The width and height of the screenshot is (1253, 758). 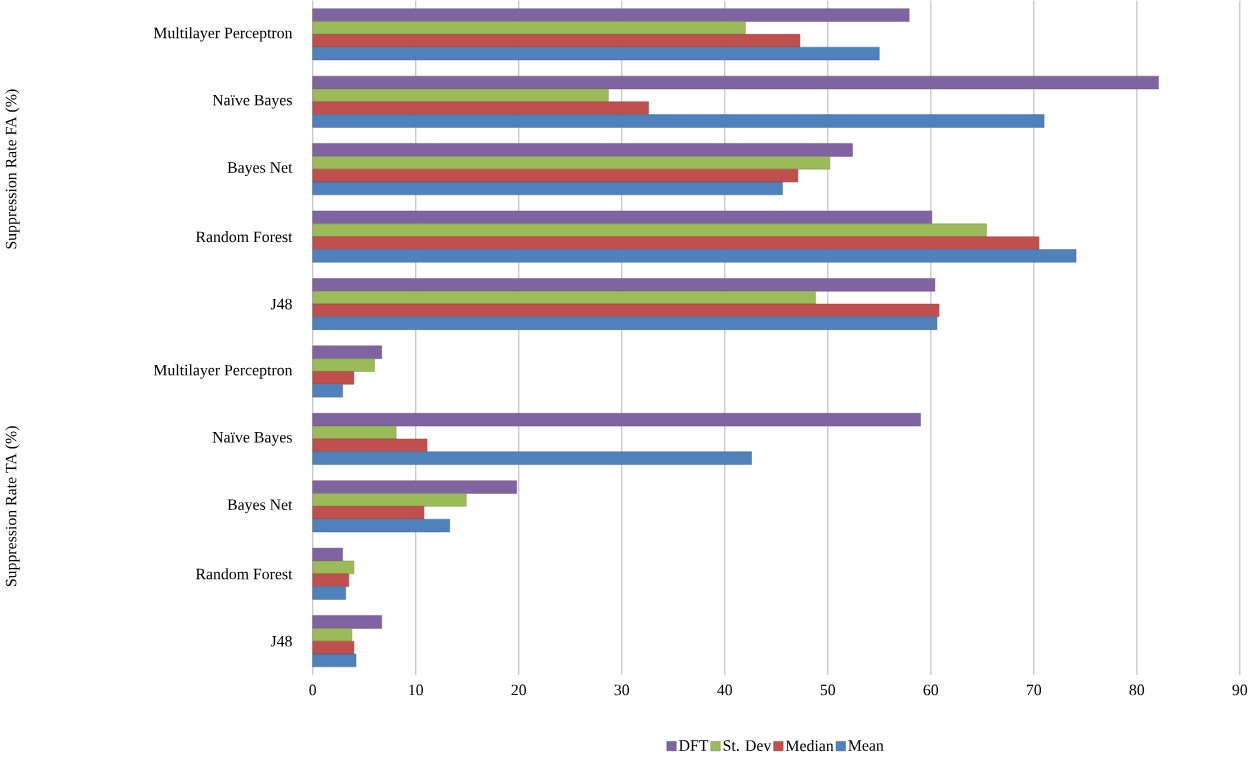 What do you see at coordinates (313, 690) in the screenshot?
I see `x-tick-label: 0` at bounding box center [313, 690].